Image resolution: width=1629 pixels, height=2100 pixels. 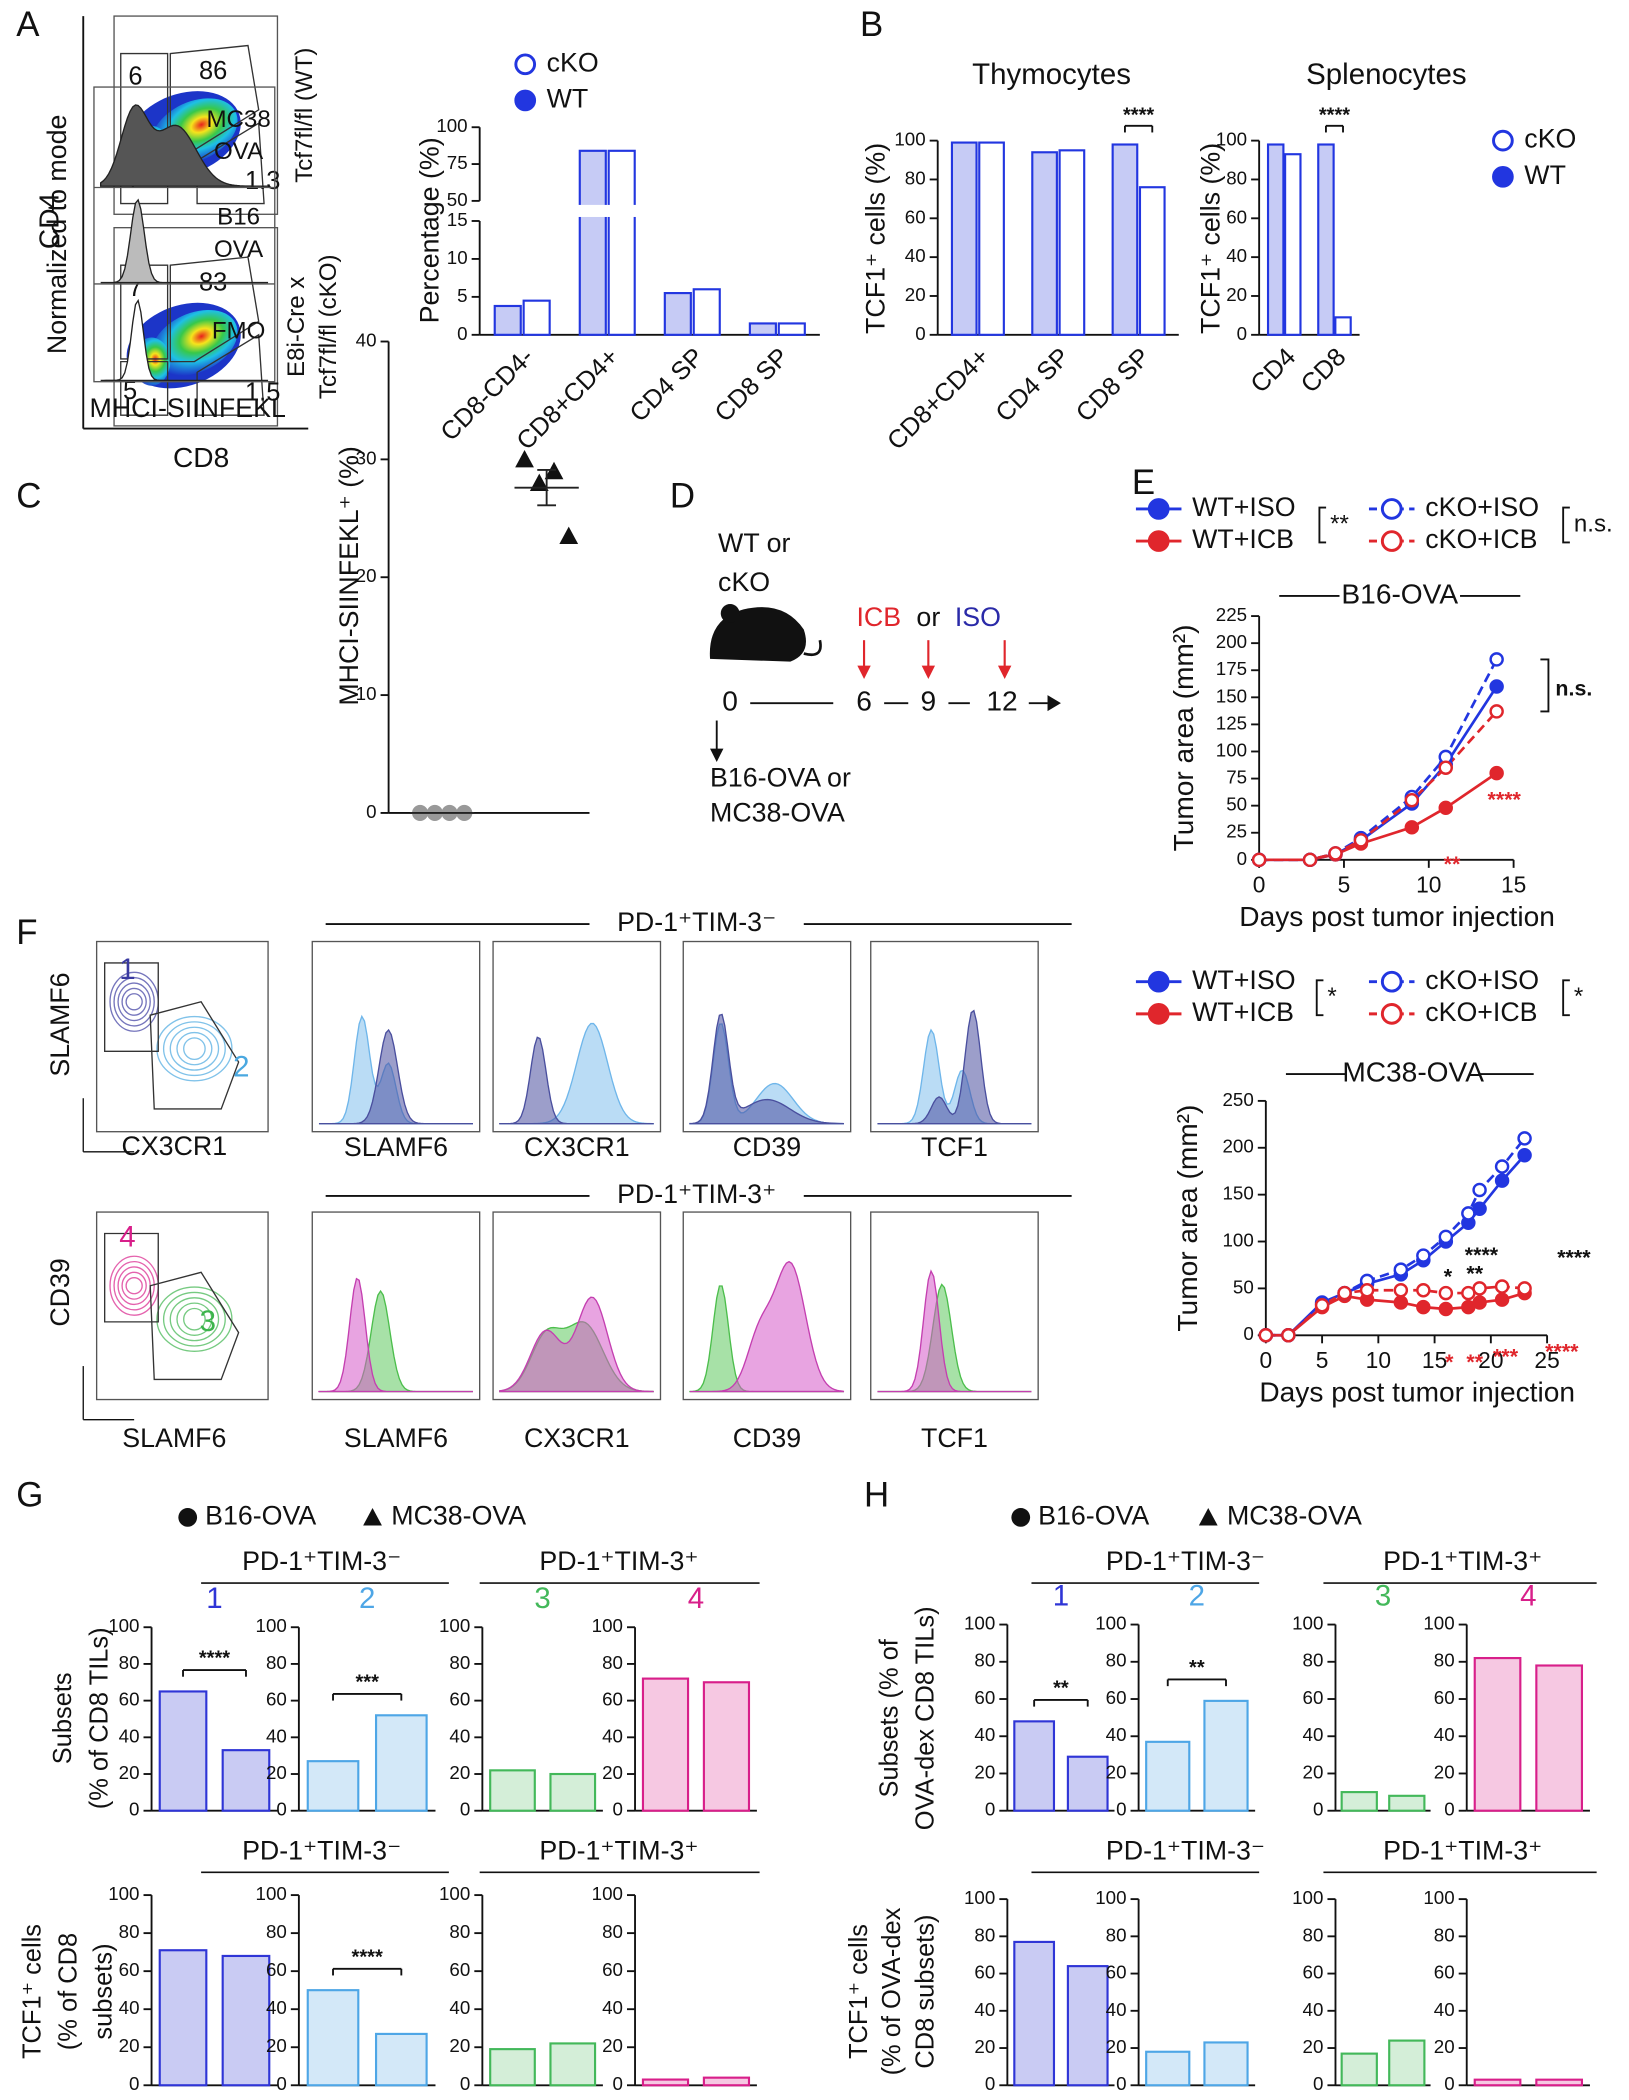 I want to click on panel-label: A, so click(x=28, y=24).